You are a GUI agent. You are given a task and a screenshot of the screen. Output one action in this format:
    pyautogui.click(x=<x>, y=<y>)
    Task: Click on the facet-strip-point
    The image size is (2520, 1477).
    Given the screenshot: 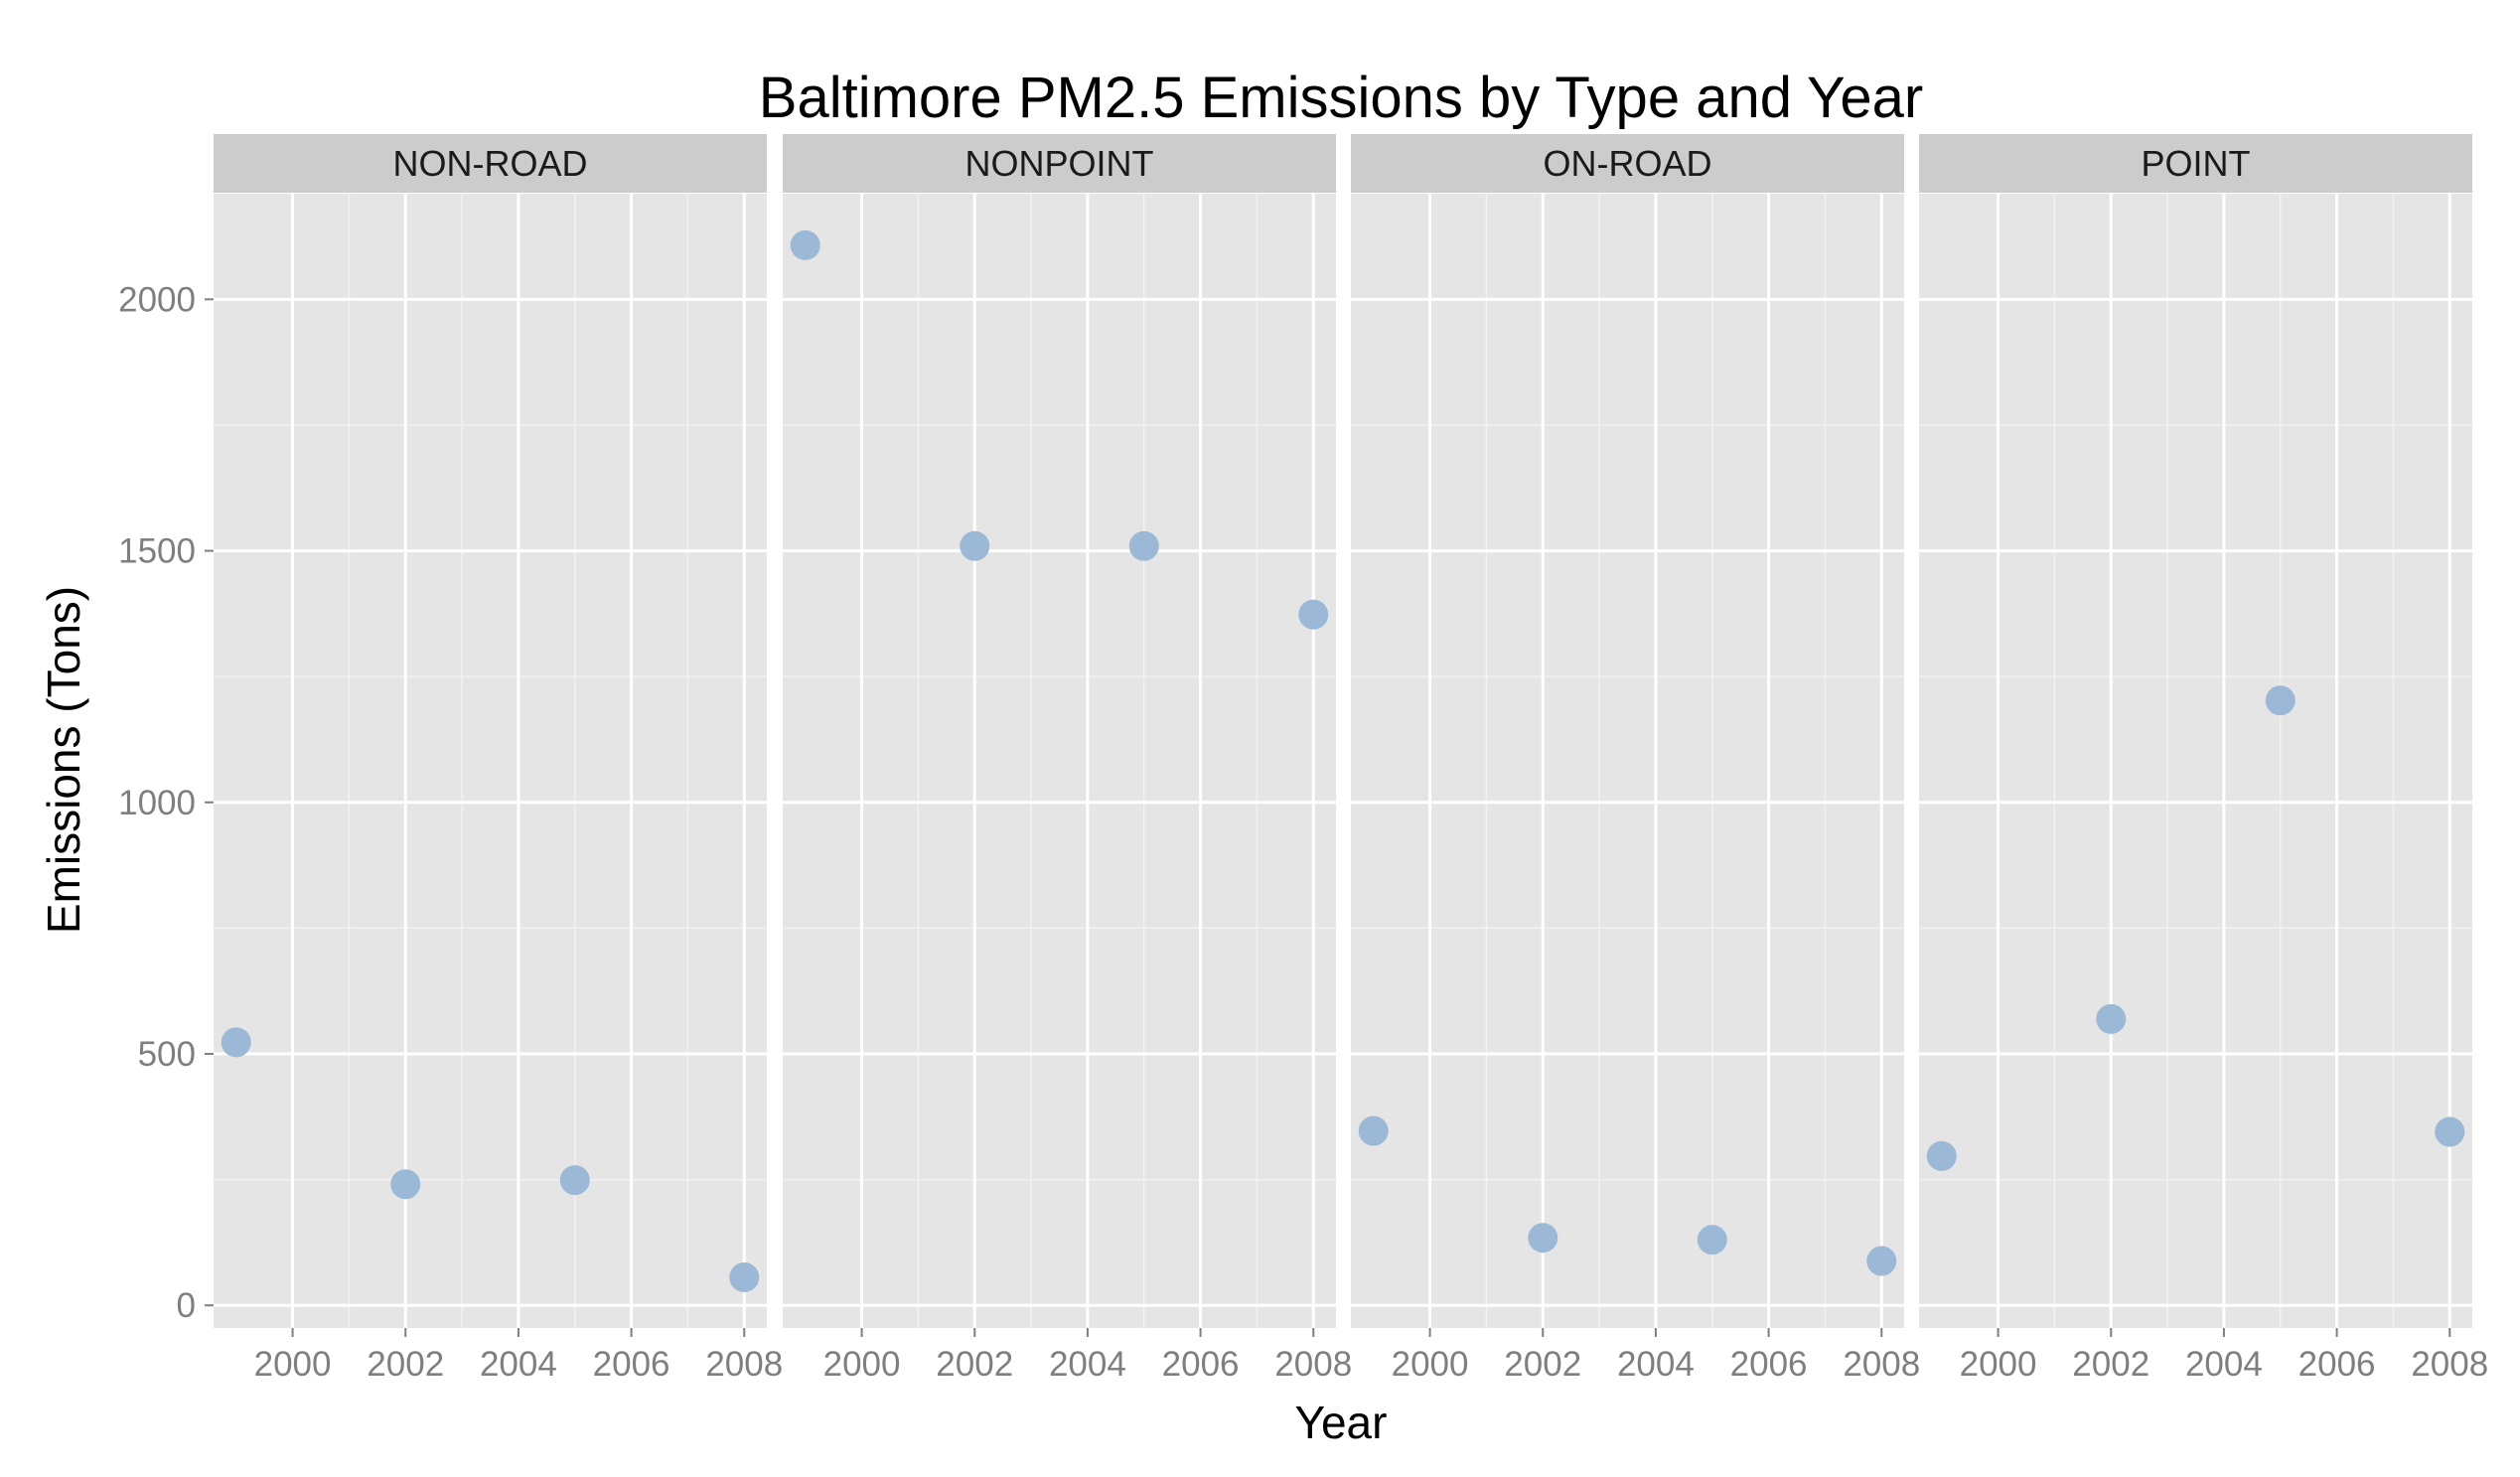 What is the action you would take?
    pyautogui.click(x=2195, y=163)
    